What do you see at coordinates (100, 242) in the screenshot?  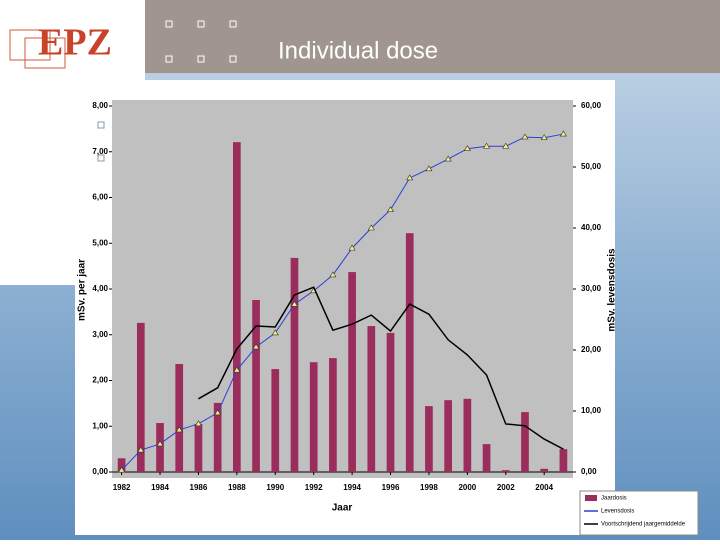 I see `y-tick-label: 5,00` at bounding box center [100, 242].